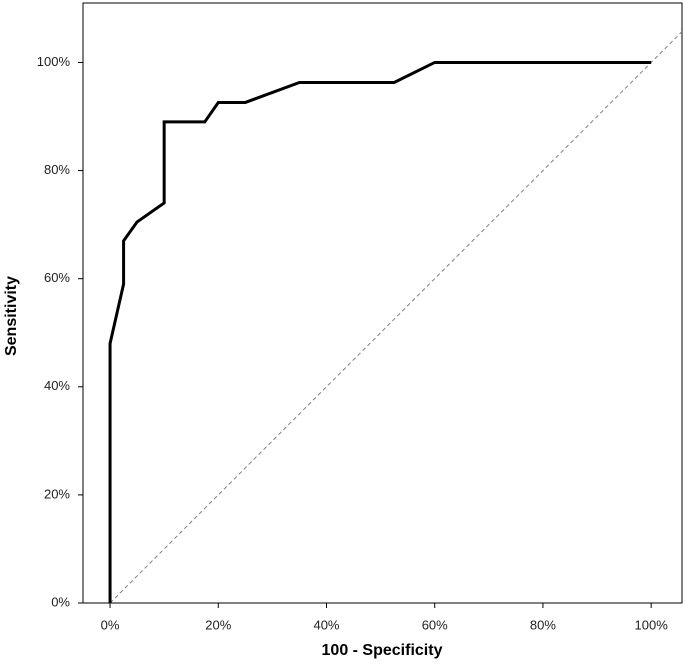 This screenshot has height=664, width=685. Describe the element at coordinates (60, 601) in the screenshot. I see `y-tick-label: 0%` at that location.